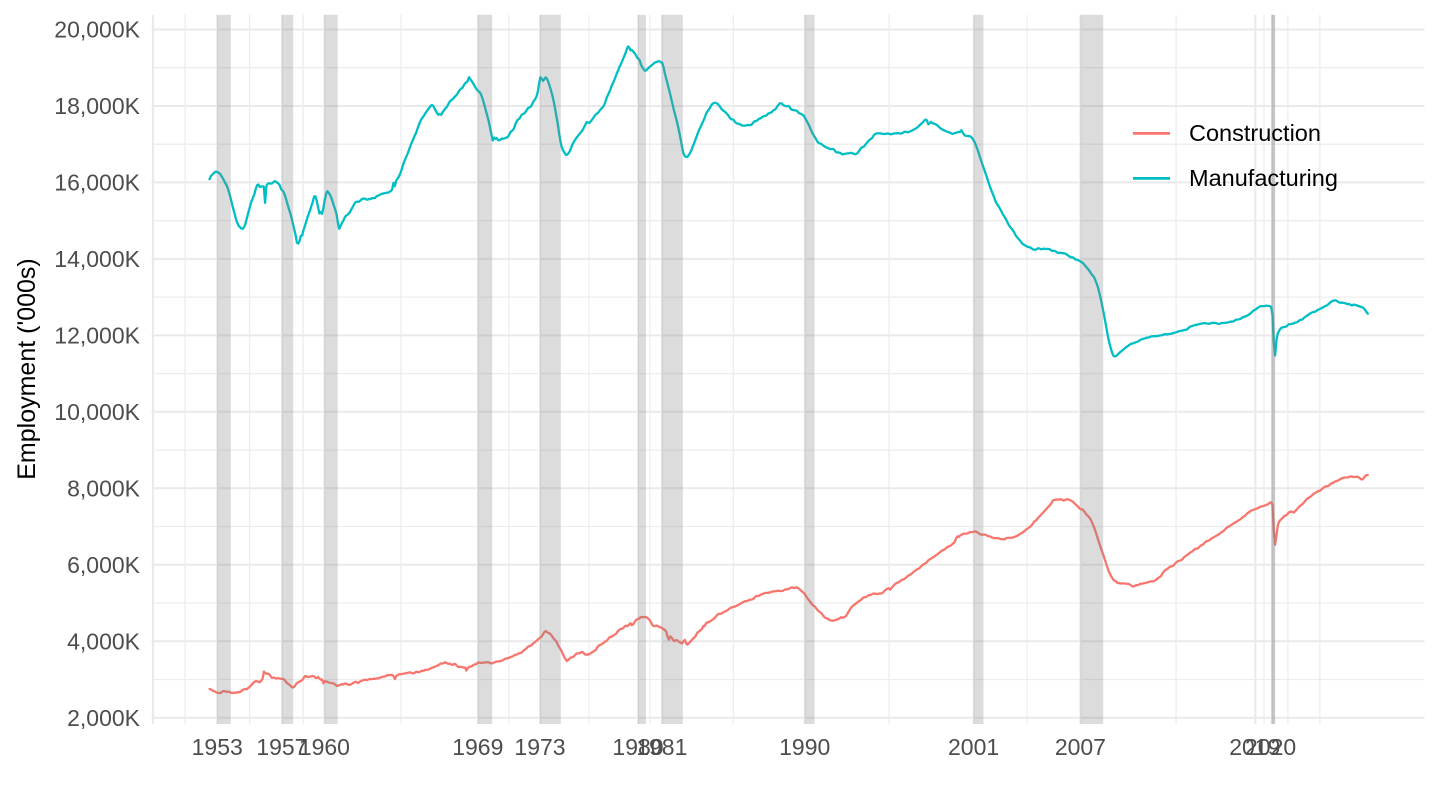 This screenshot has width=1440, height=810. I want to click on svg-text: 2001, so click(973, 747).